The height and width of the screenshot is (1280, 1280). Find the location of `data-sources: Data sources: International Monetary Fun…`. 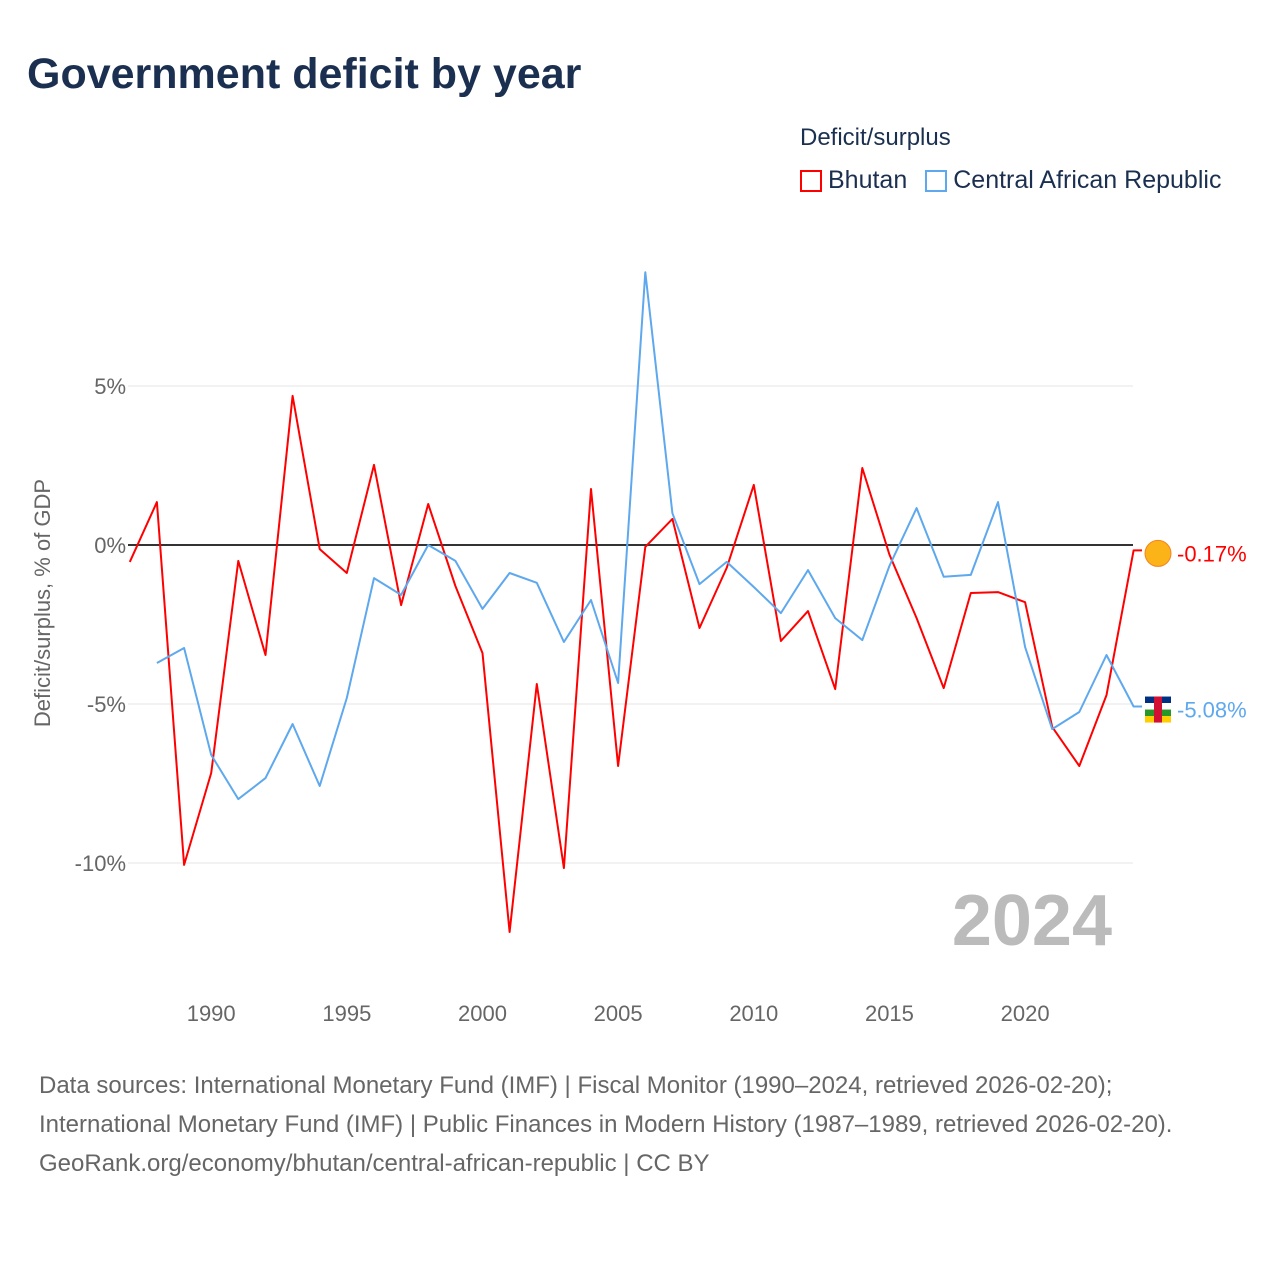

data-sources: Data sources: International Monetary Fun… is located at coordinates (606, 1105).